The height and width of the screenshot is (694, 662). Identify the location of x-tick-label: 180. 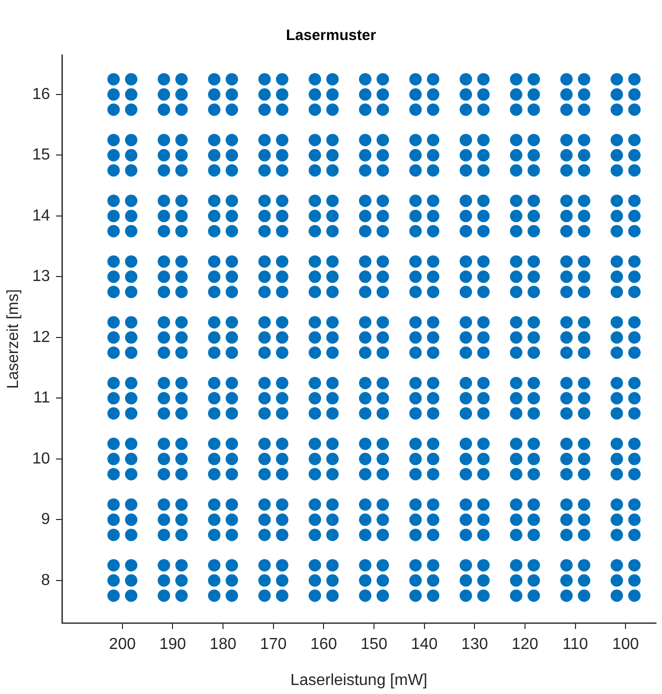
(223, 645).